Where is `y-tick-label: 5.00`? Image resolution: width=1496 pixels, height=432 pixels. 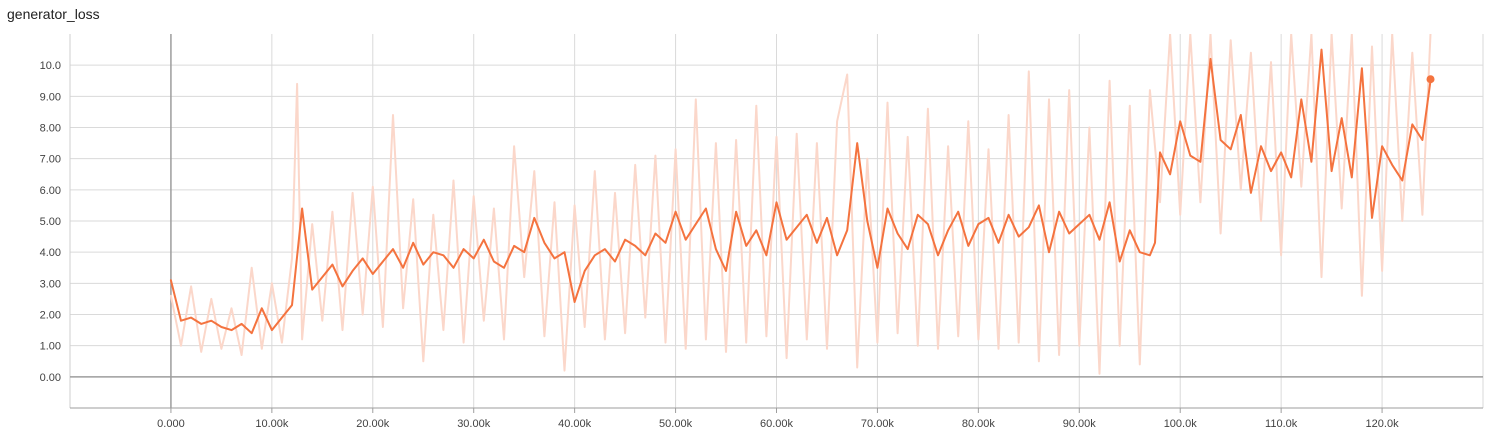
y-tick-label: 5.00 is located at coordinates (50, 222).